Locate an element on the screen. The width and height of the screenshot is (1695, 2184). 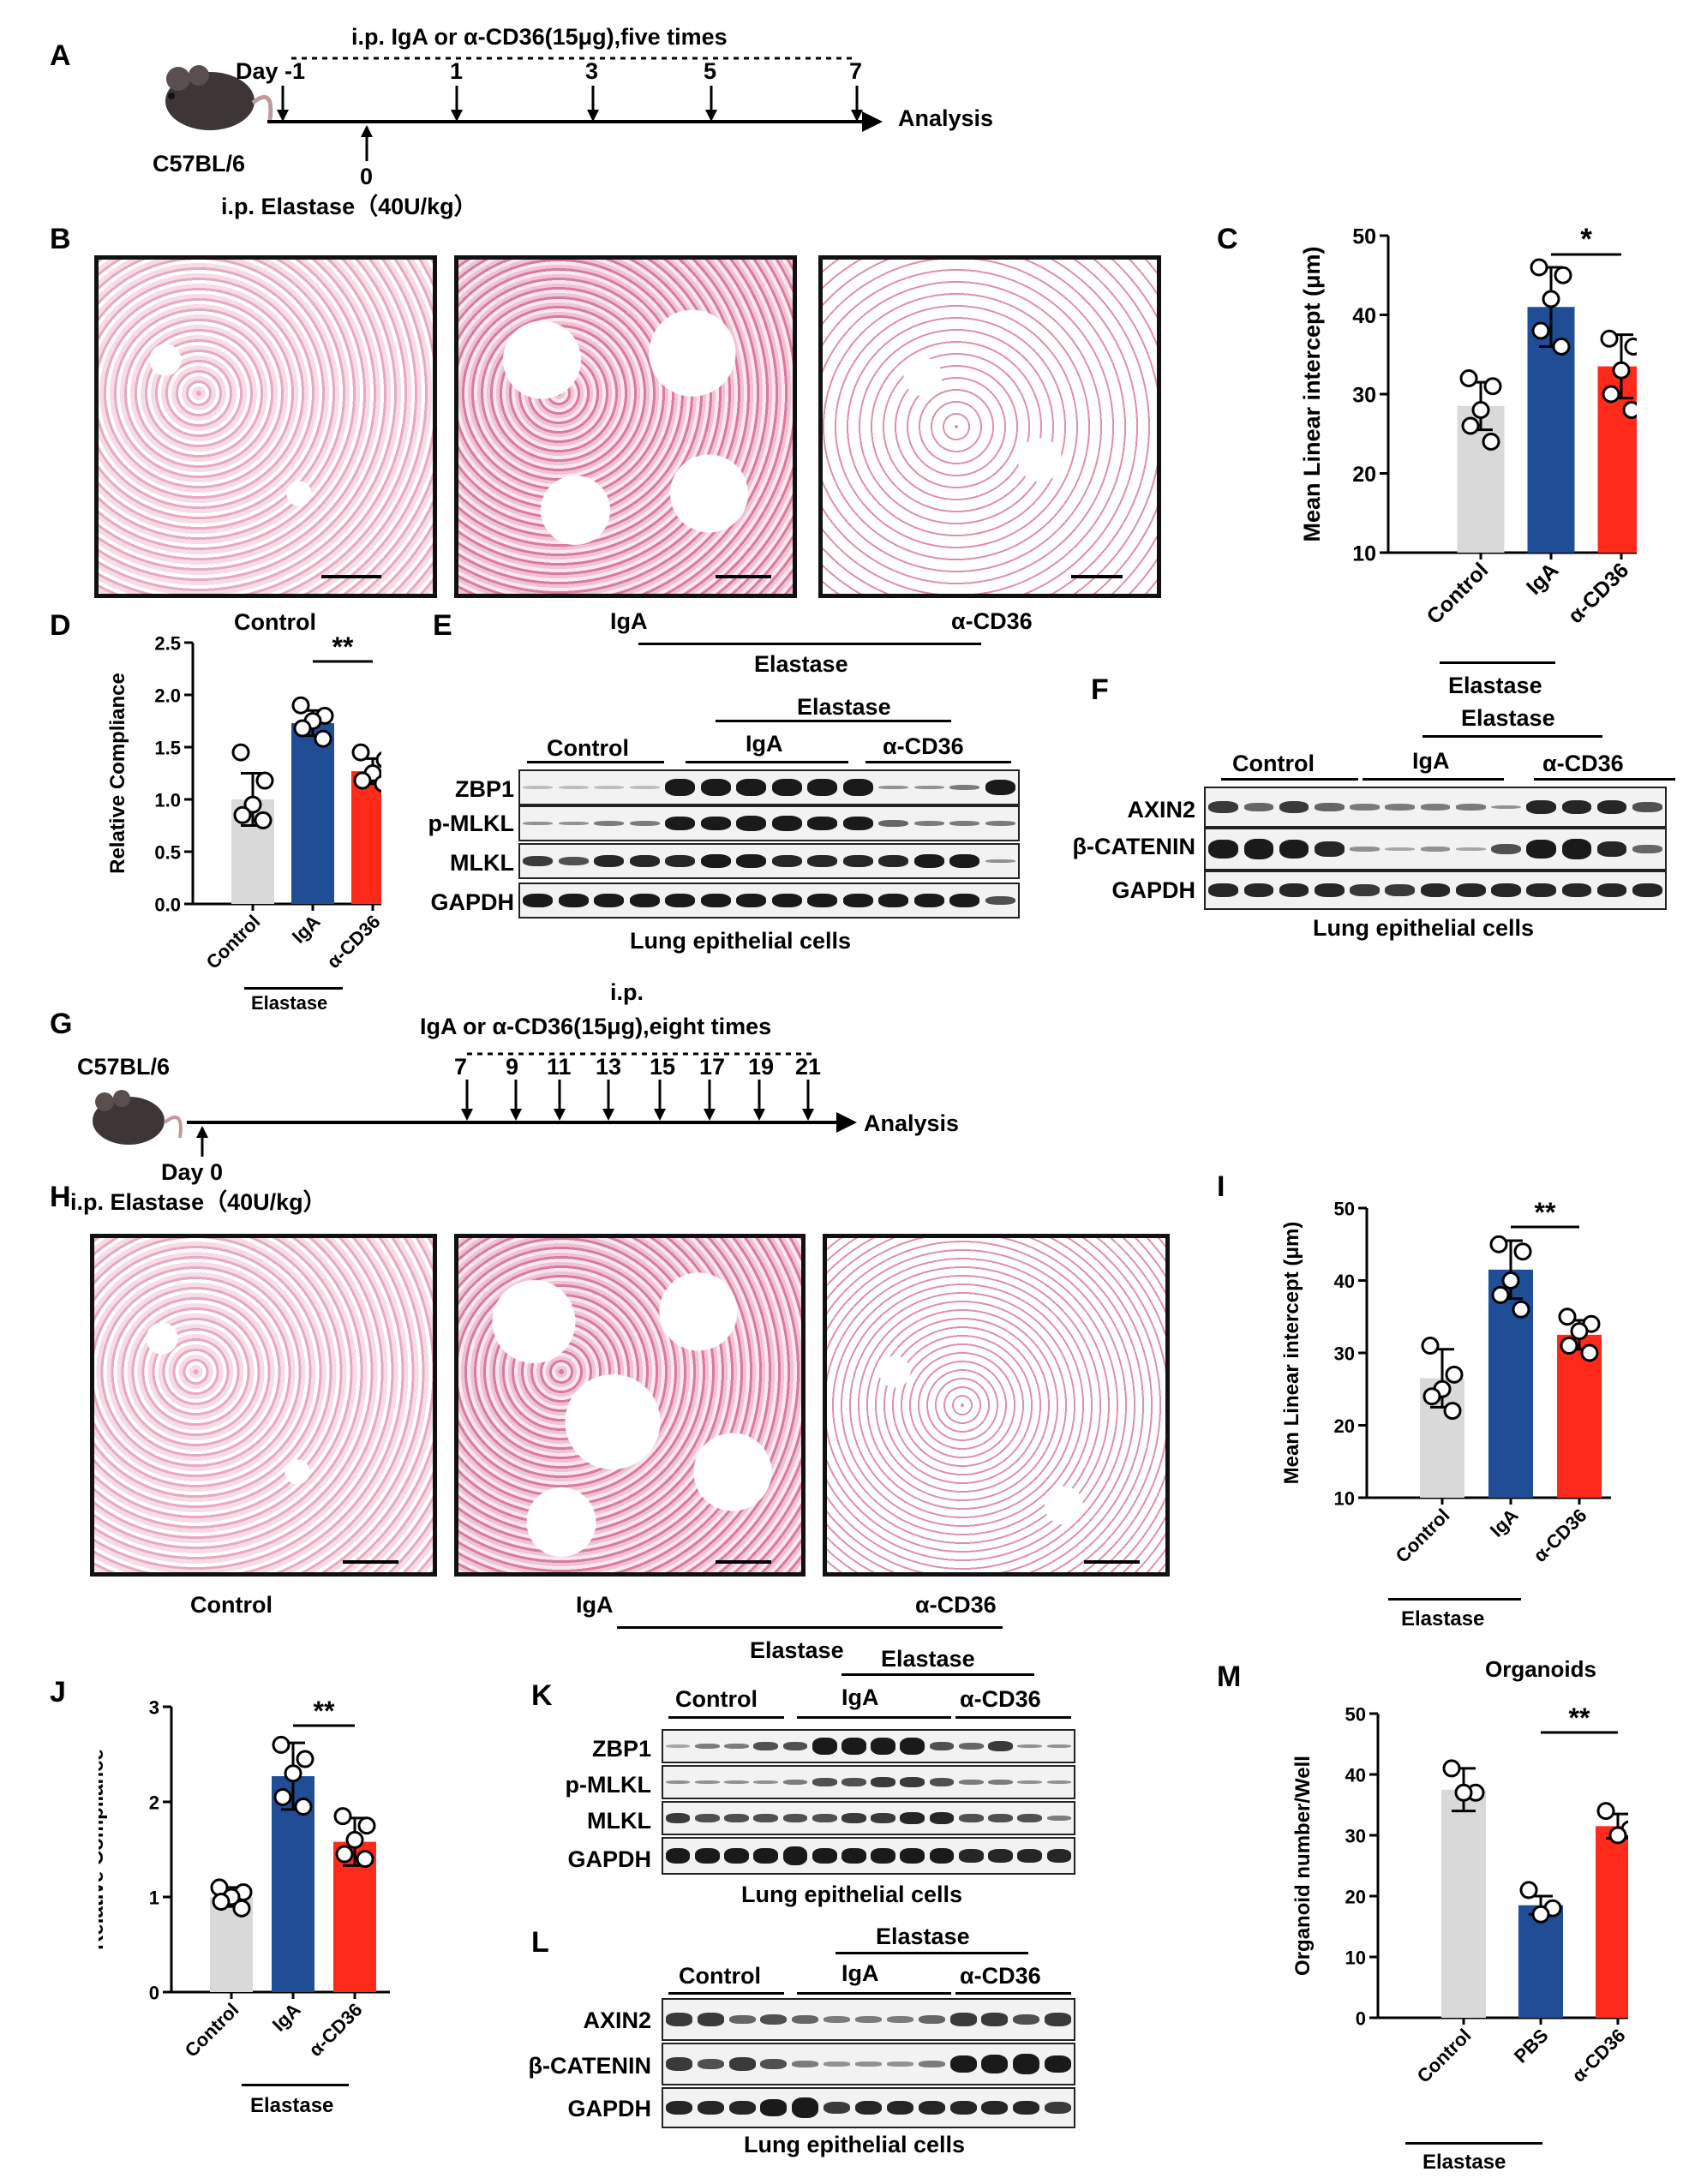
blot-e-mlkl is located at coordinates (769, 861).